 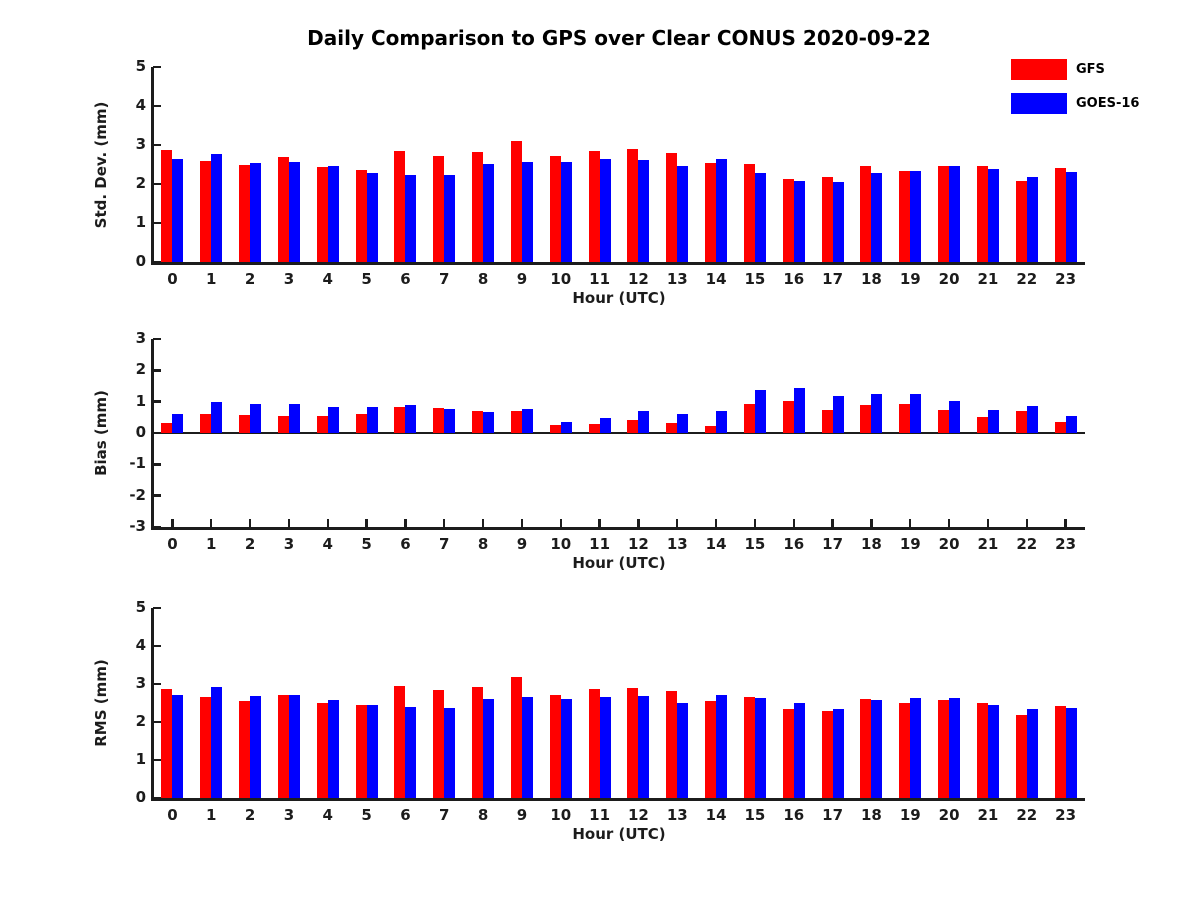 I want to click on x-tick-label: 12, so click(x=638, y=544).